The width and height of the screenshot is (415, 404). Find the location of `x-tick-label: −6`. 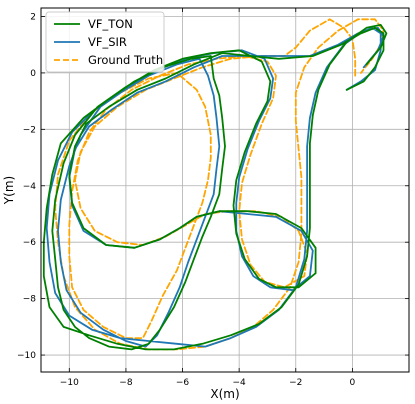

x-tick-label: −6 is located at coordinates (183, 383).